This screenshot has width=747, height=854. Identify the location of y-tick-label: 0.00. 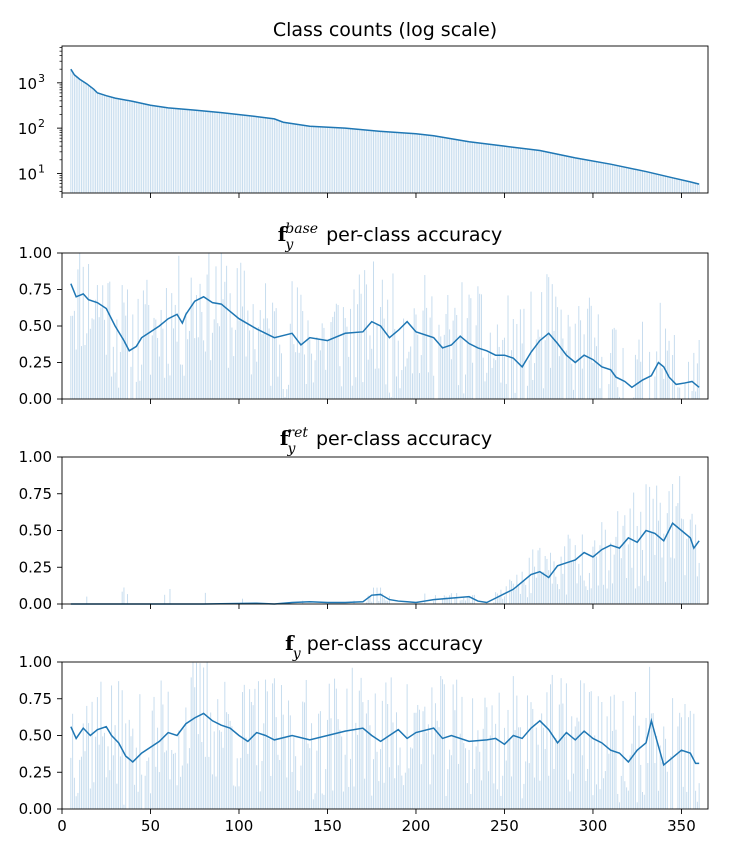
(35, 604).